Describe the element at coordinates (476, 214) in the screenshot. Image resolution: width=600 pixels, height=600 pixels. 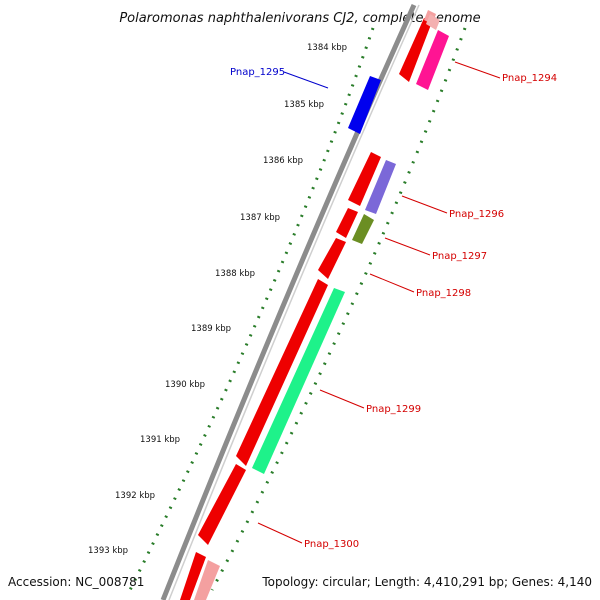
I see `gene-label-pnap-1296: Pnap_1296` at that location.